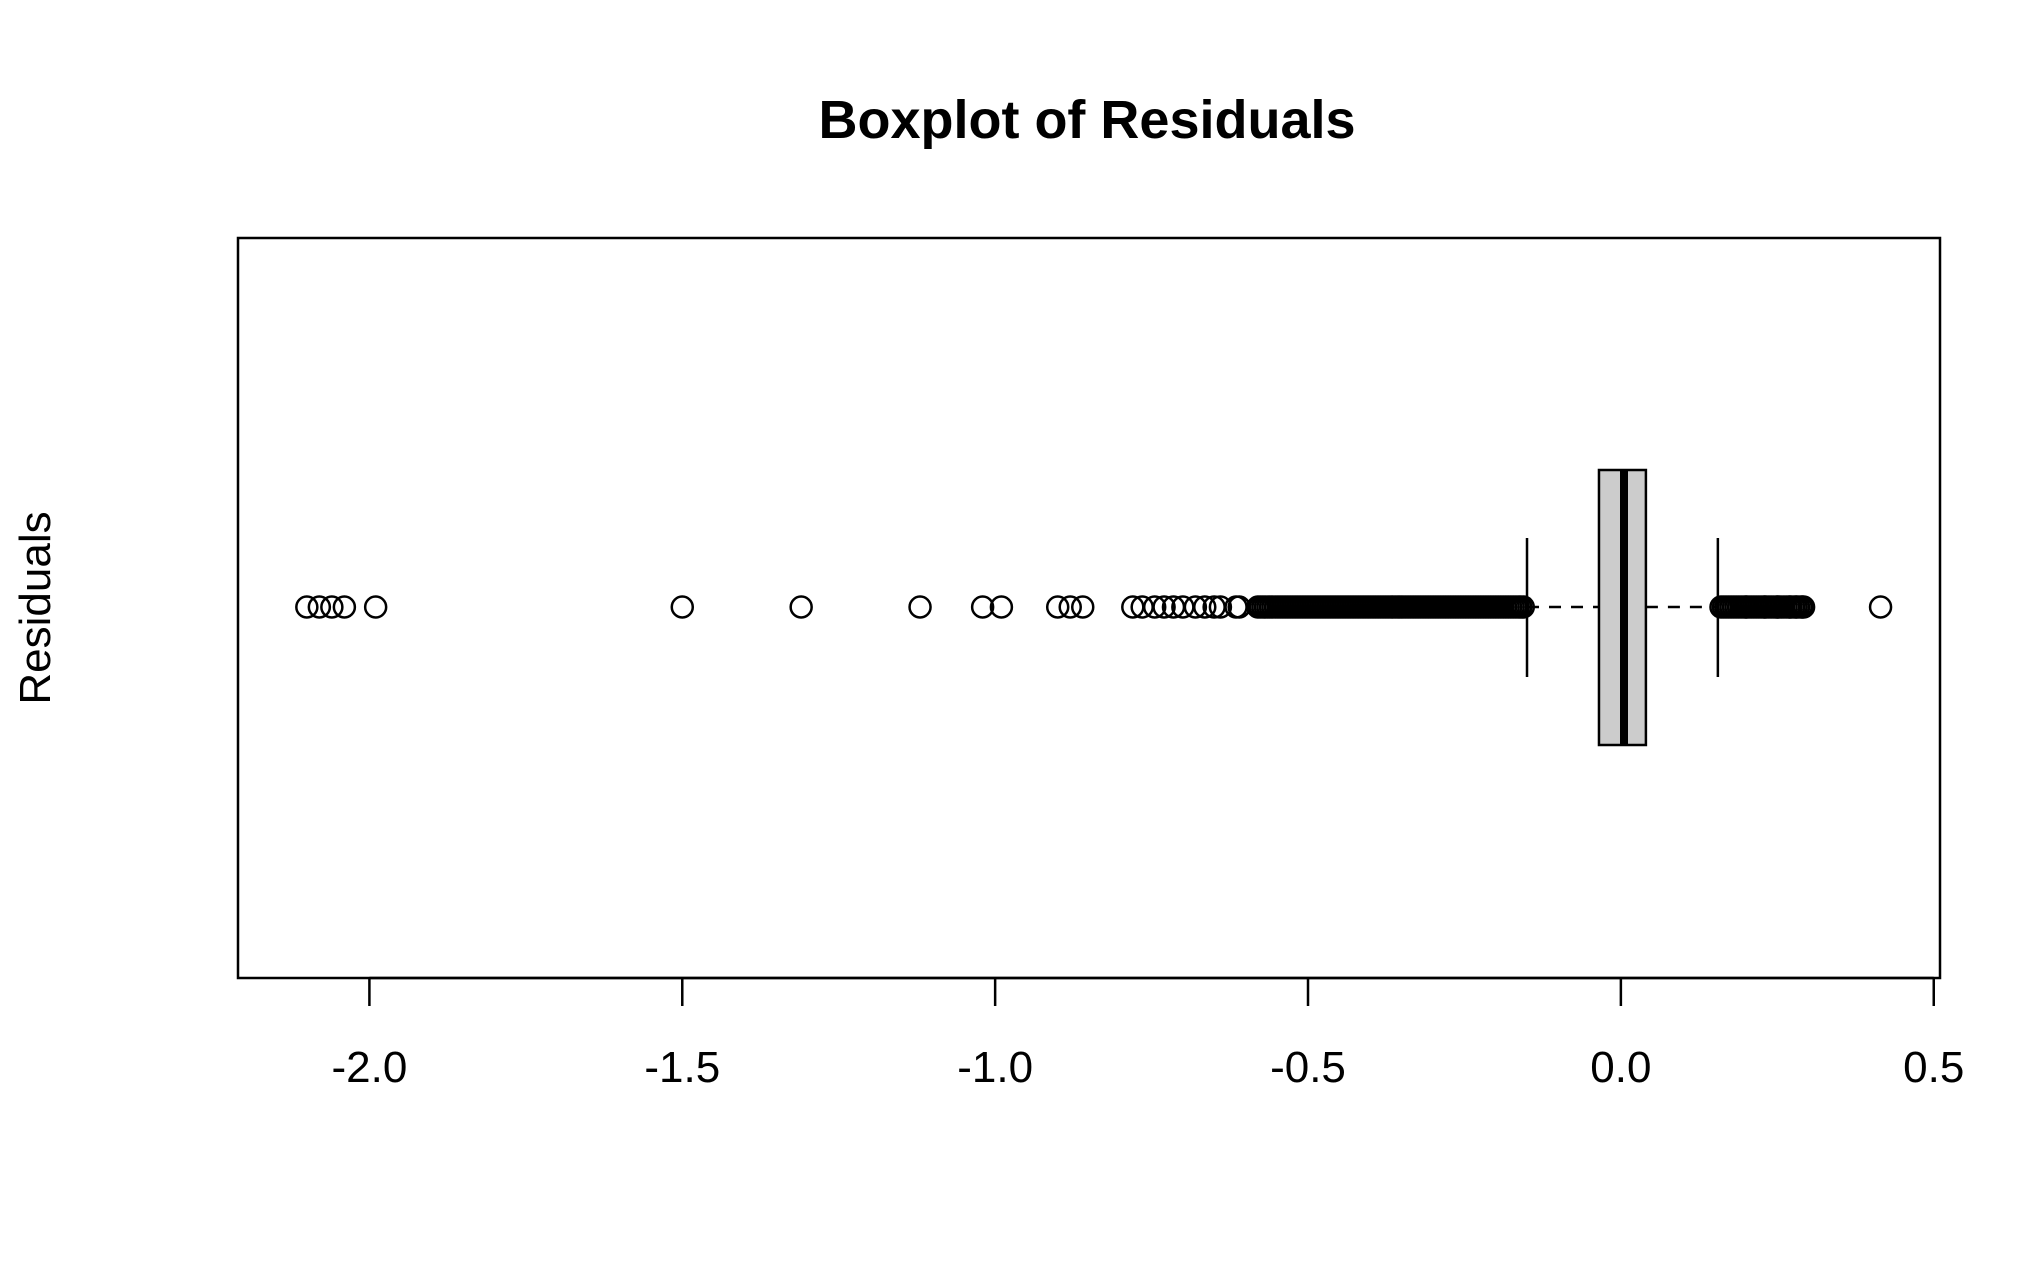  Describe the element at coordinates (1308, 1067) in the screenshot. I see `x-tick-label: -0.5` at that location.